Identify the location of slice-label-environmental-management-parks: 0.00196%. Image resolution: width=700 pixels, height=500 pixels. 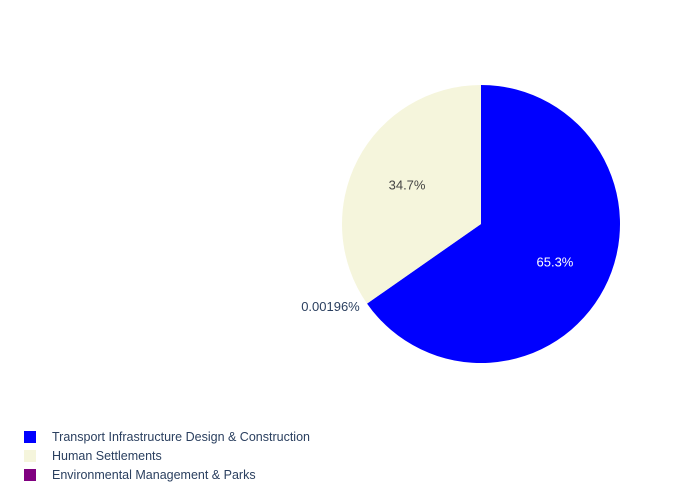
(330, 306).